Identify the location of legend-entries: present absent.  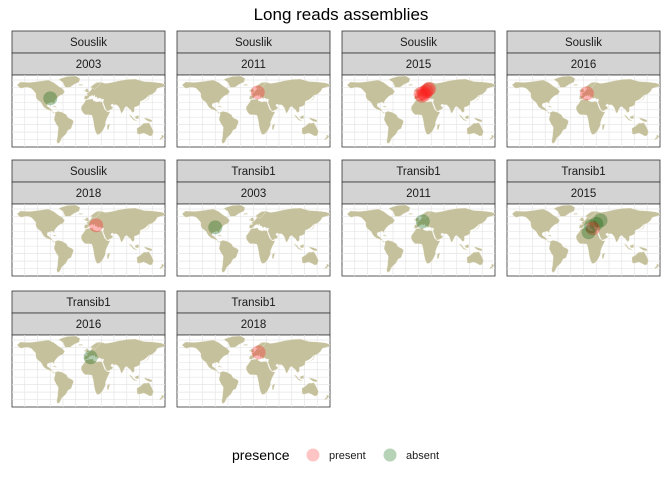
(372, 455).